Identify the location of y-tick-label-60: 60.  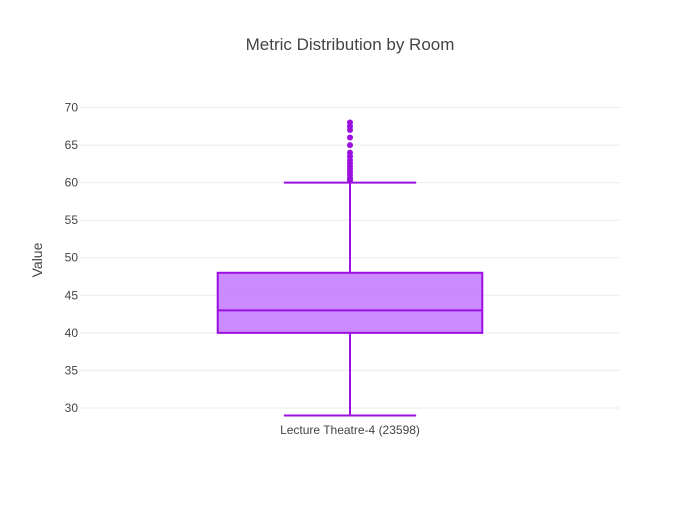
(72, 183).